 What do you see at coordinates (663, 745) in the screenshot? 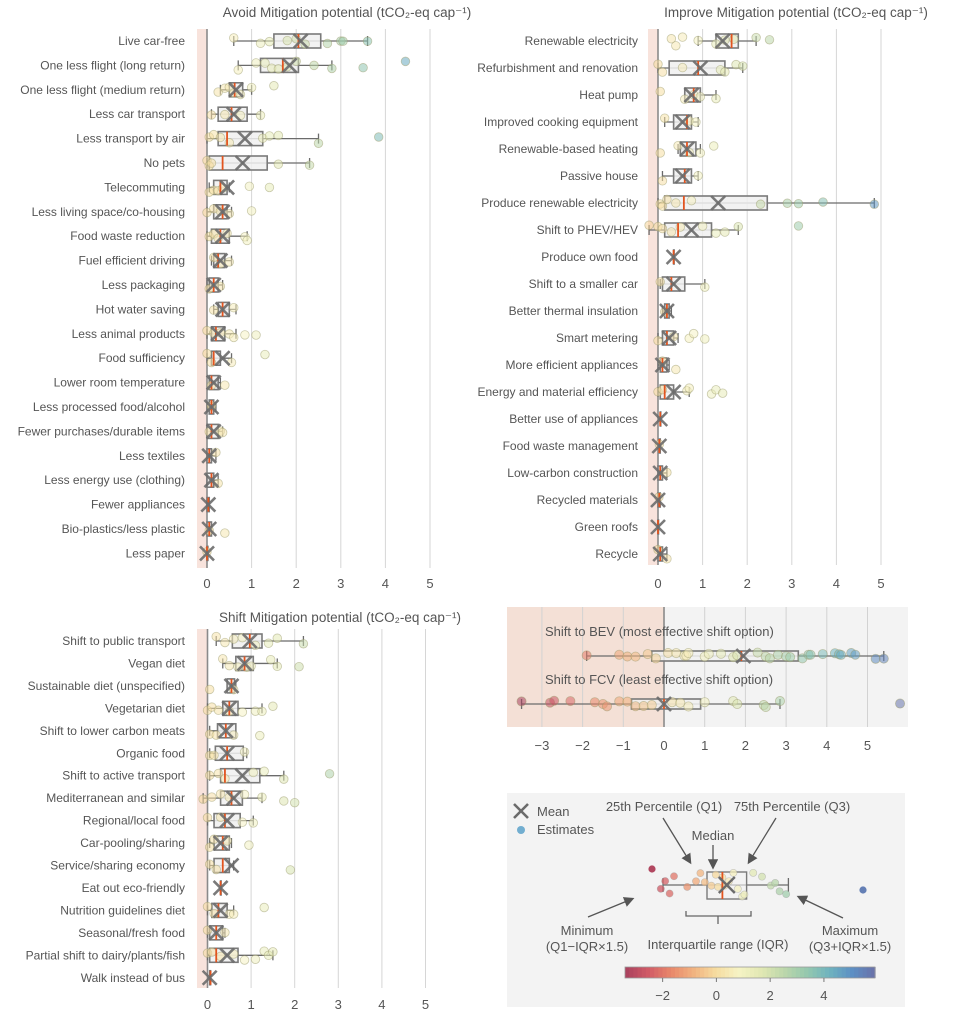
I see `x-tick-label: 0` at bounding box center [663, 745].